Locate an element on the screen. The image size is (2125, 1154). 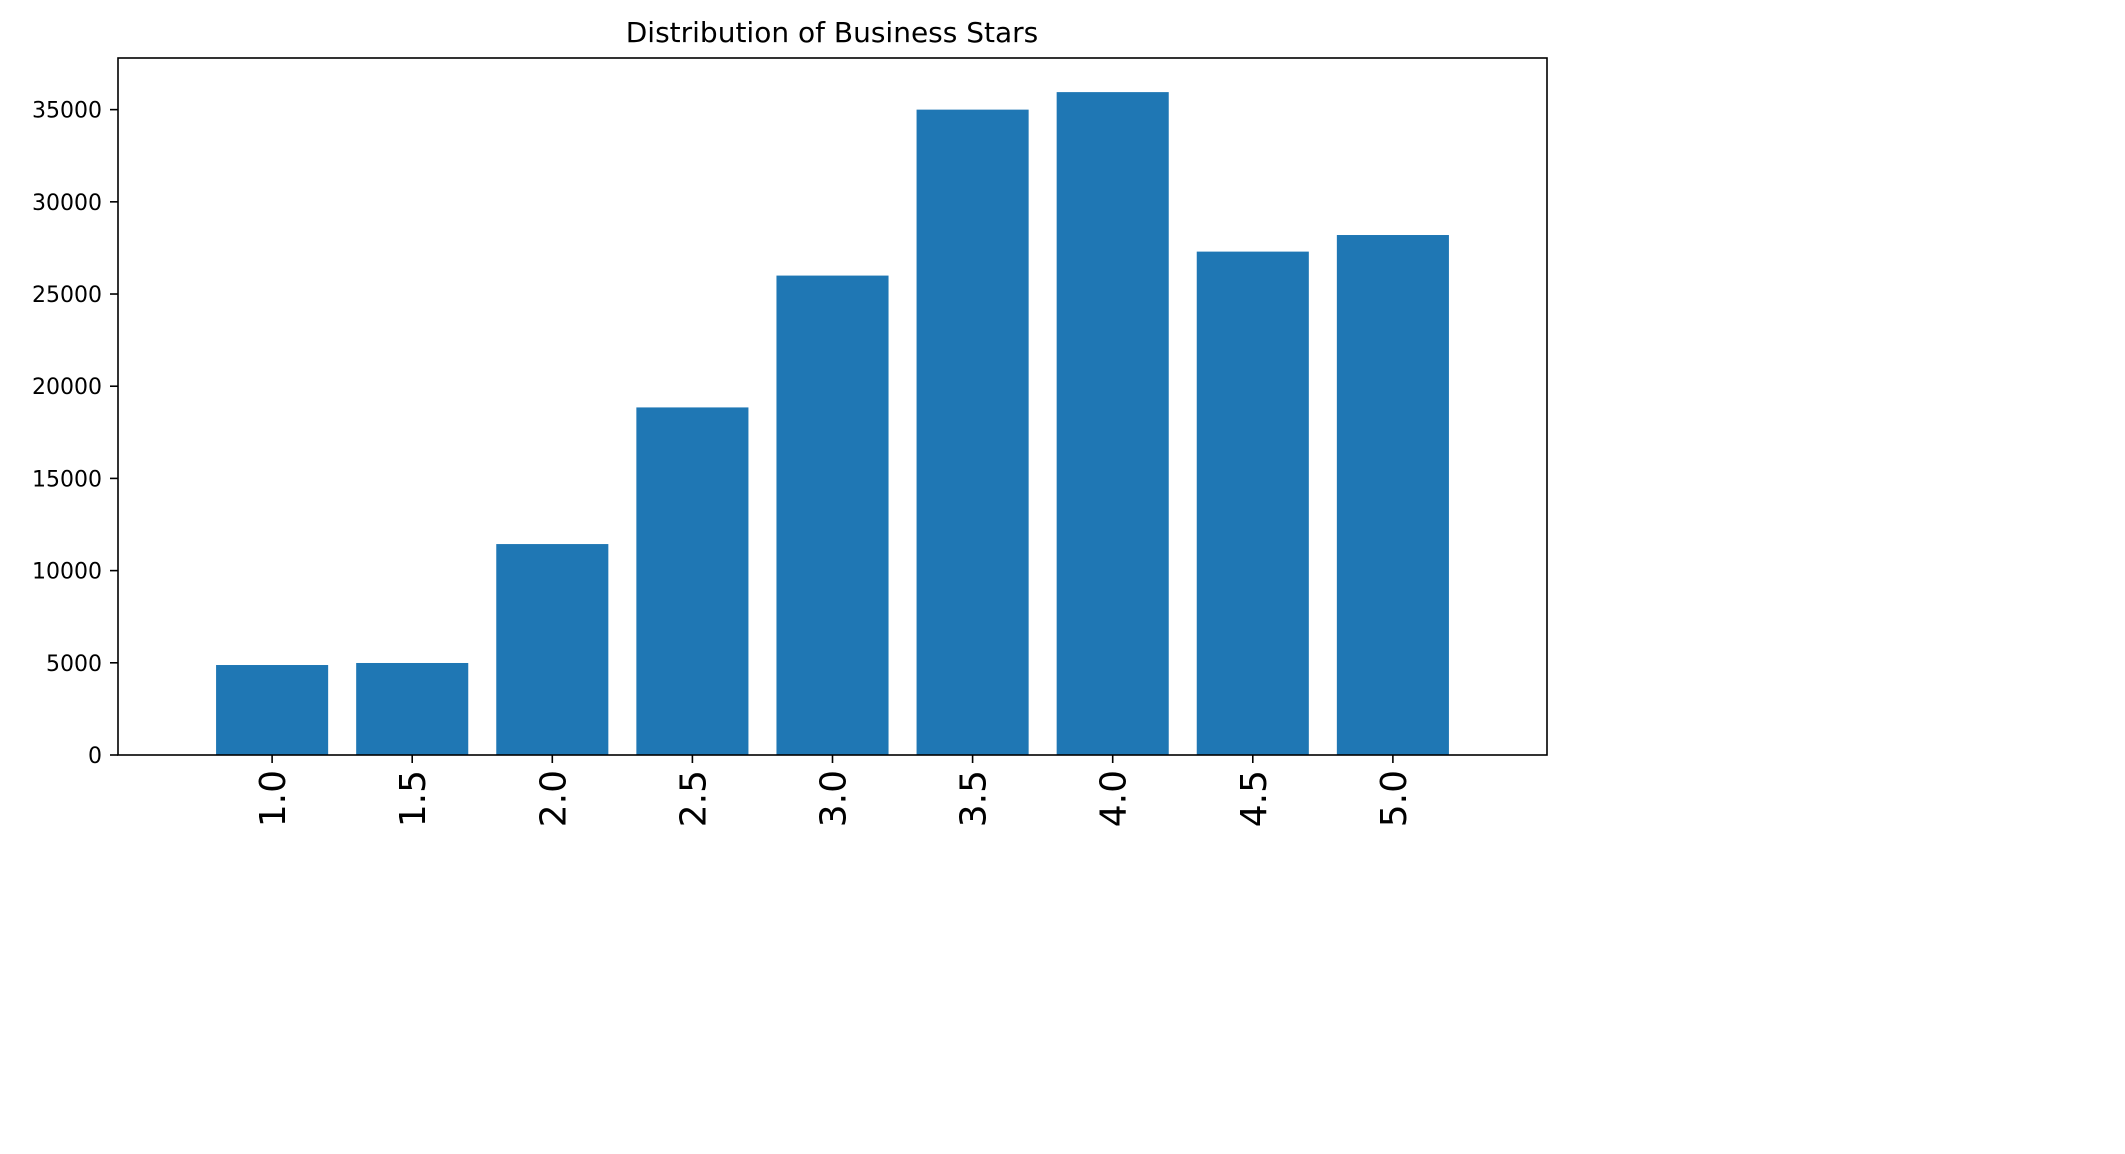
x-axis: 1.0 1.5 2.0 2.5 3.0 3.5 4.0 4.5 5.0 is located at coordinates (834, 791).